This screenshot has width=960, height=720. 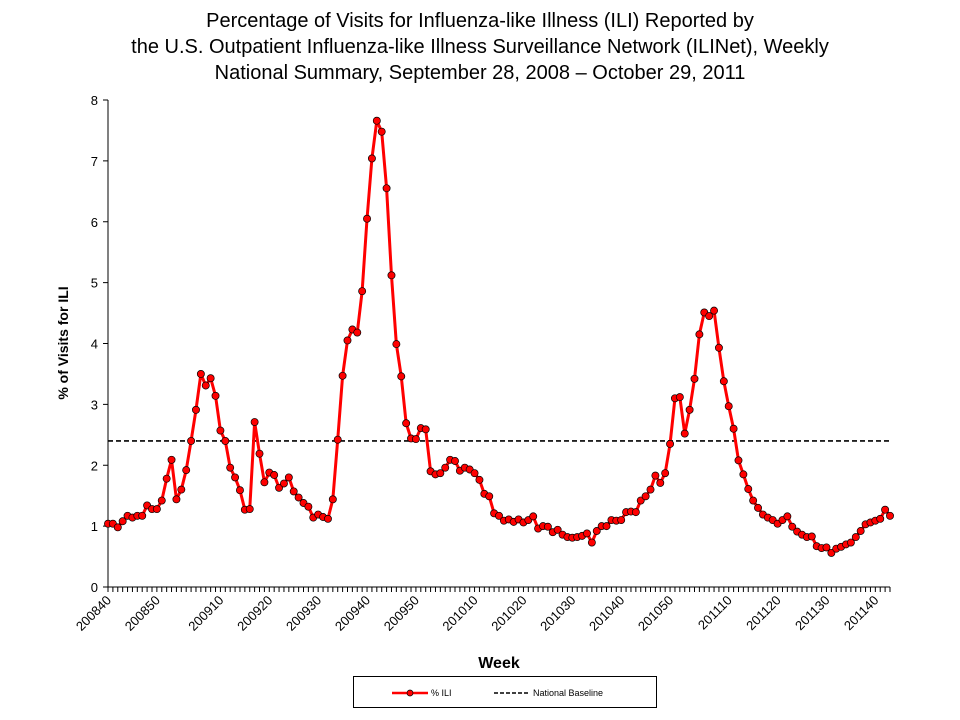 What do you see at coordinates (94, 404) in the screenshot?
I see `y-tick-label: 3` at bounding box center [94, 404].